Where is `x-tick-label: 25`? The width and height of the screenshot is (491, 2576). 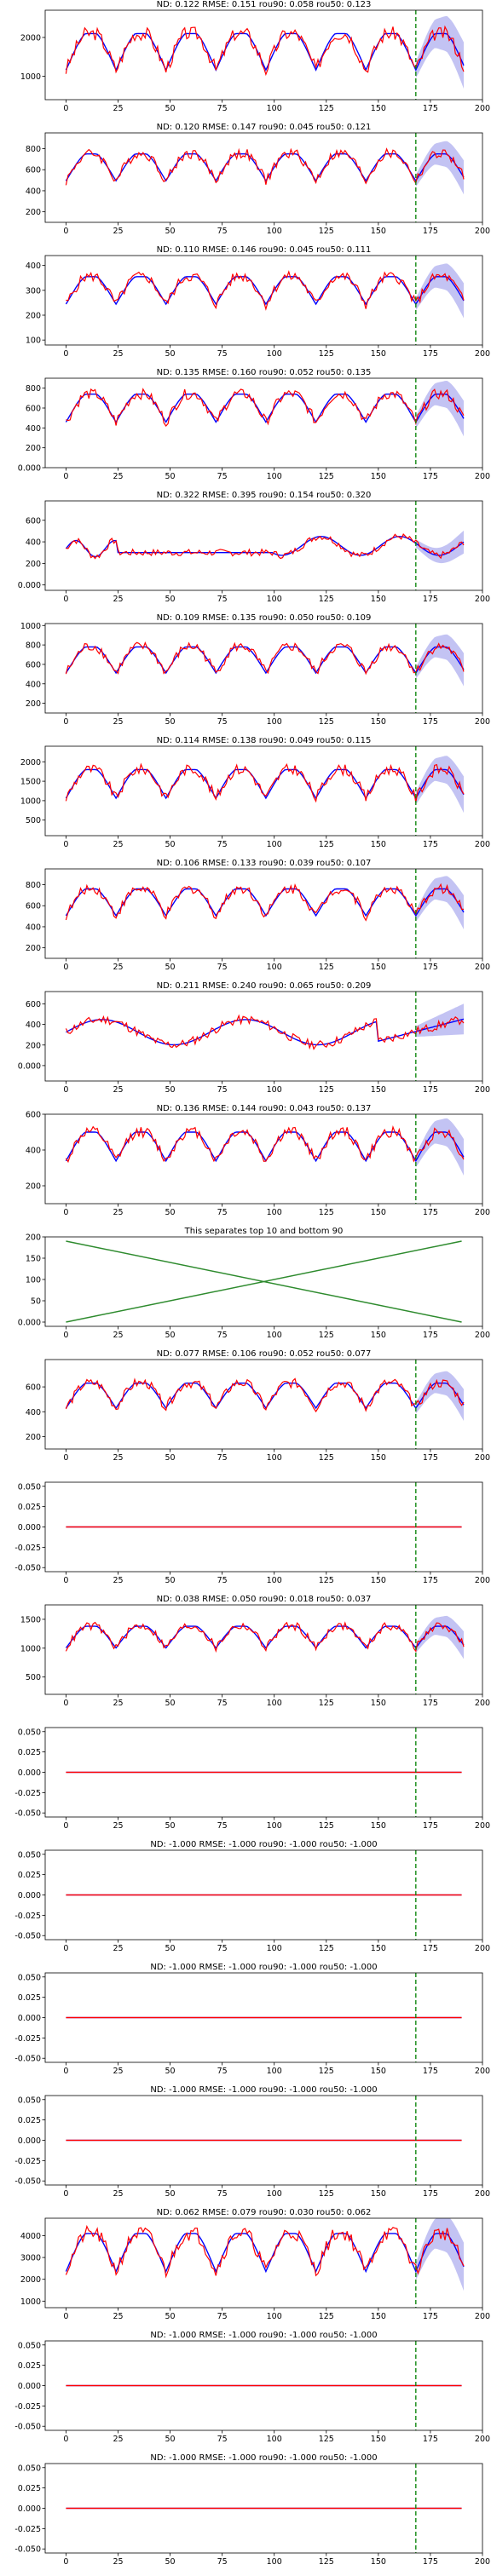
x-tick-label: 25 is located at coordinates (118, 354).